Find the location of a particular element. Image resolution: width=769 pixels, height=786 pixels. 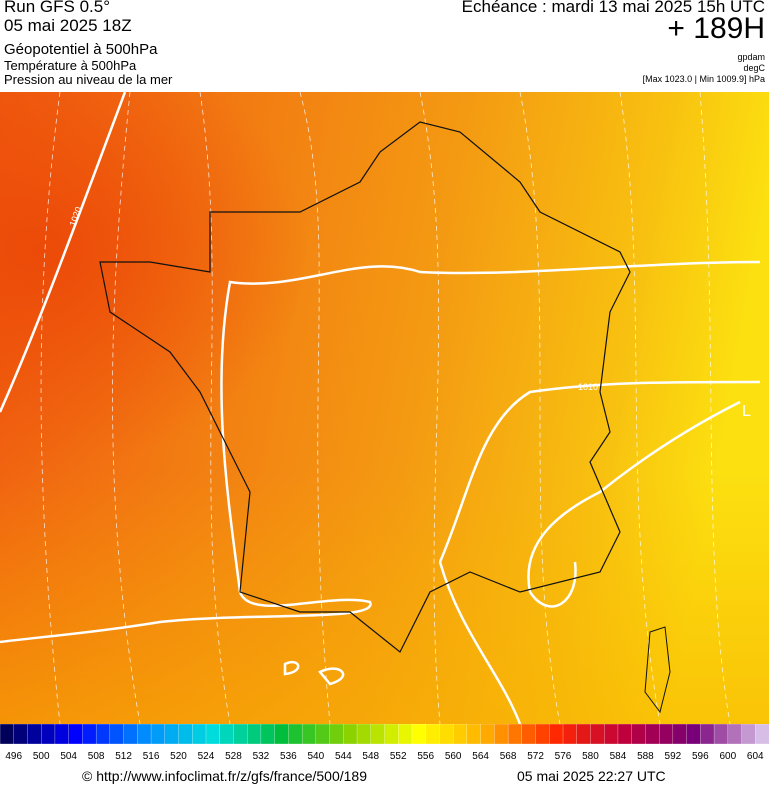

scale-label: 552 is located at coordinates (398, 756).